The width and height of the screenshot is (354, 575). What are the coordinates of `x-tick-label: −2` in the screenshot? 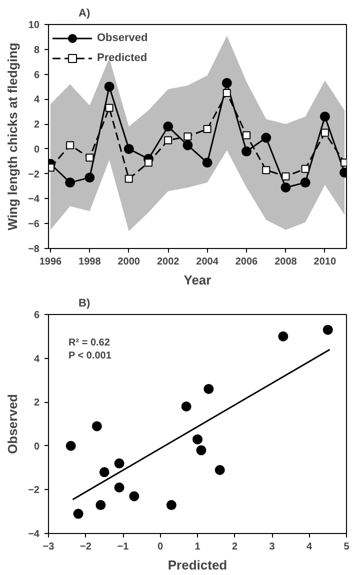 It's located at (86, 547).